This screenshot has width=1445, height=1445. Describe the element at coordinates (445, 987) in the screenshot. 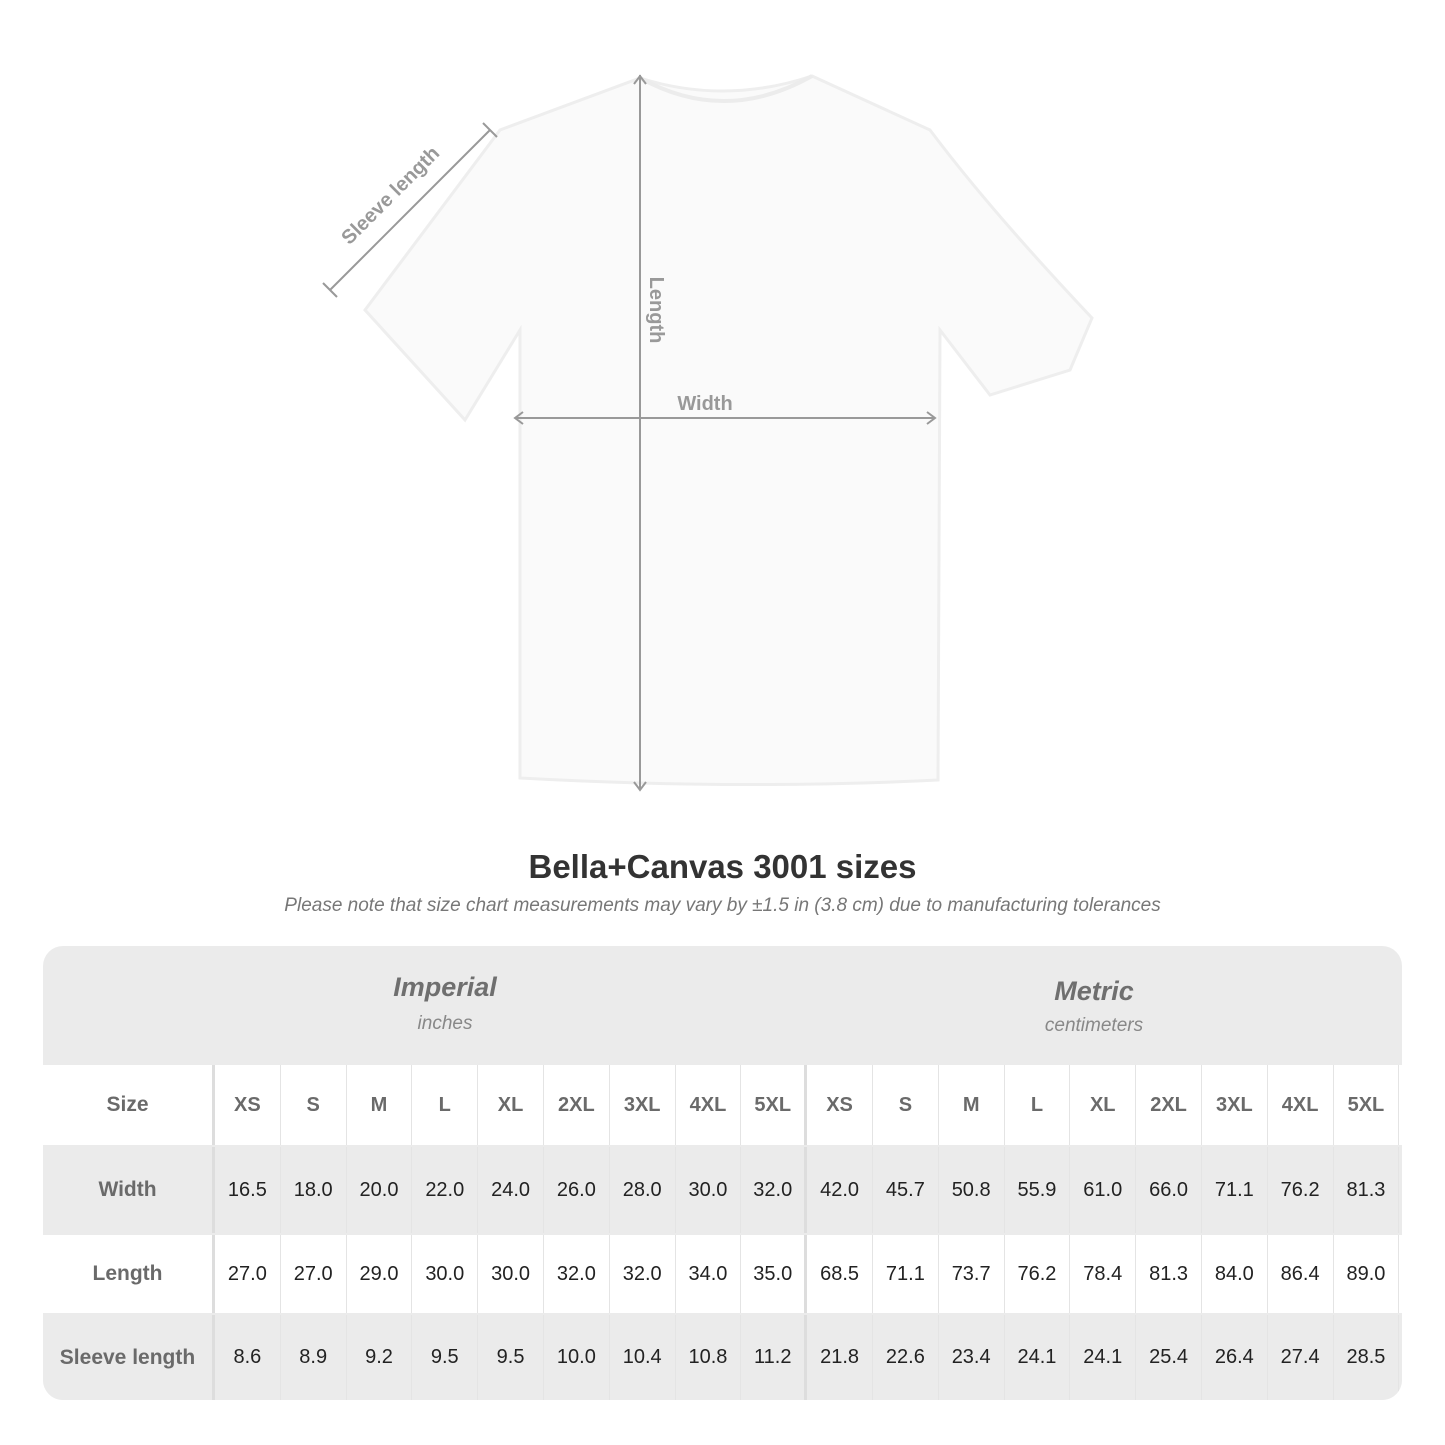

I see `imperial-heading: Imperial` at that location.